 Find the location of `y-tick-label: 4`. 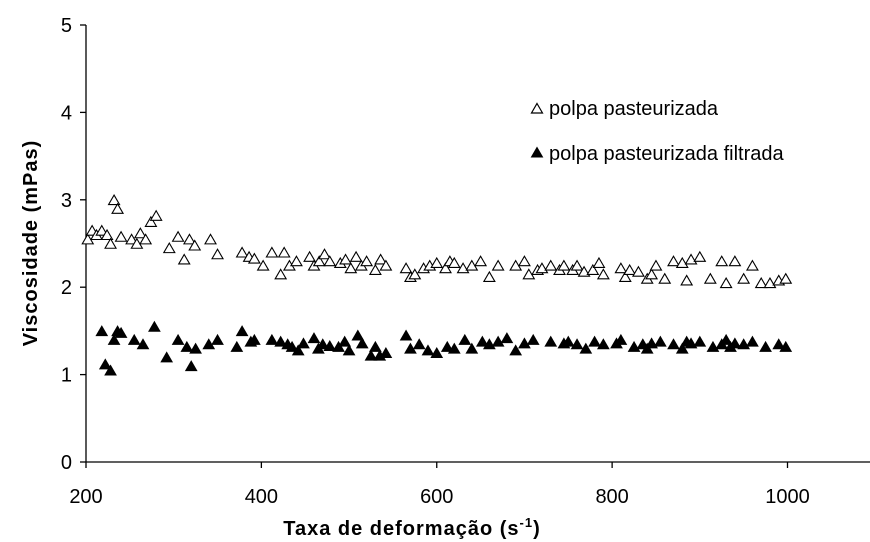

y-tick-label: 4 is located at coordinates (66, 113).